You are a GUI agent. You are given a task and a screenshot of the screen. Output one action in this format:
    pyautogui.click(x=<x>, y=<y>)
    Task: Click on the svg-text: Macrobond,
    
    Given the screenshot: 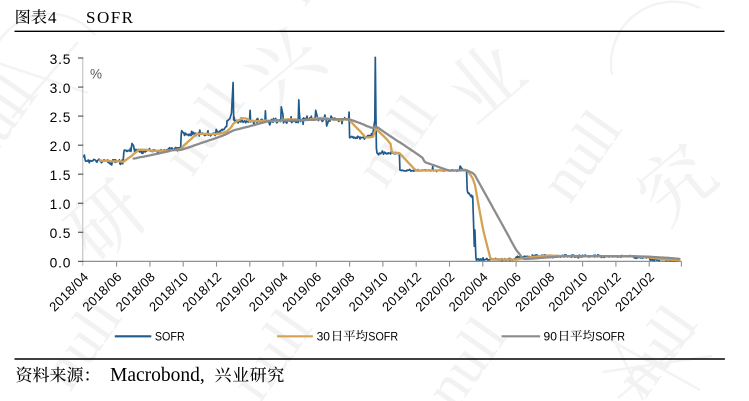 What is the action you would take?
    pyautogui.click(x=157, y=375)
    